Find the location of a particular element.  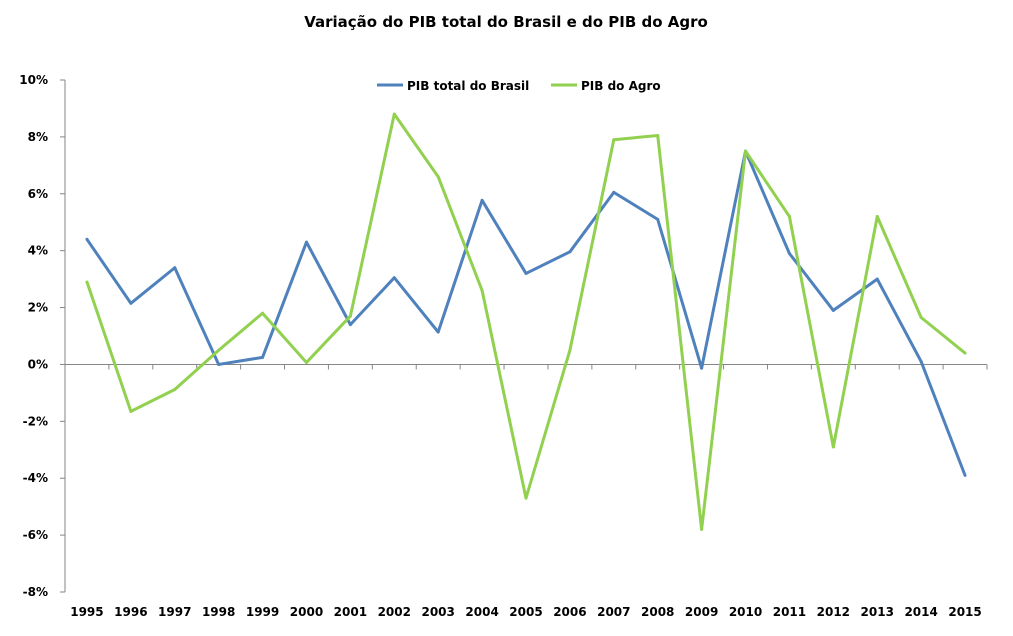

y-tick-label: 10% is located at coordinates (33, 80).